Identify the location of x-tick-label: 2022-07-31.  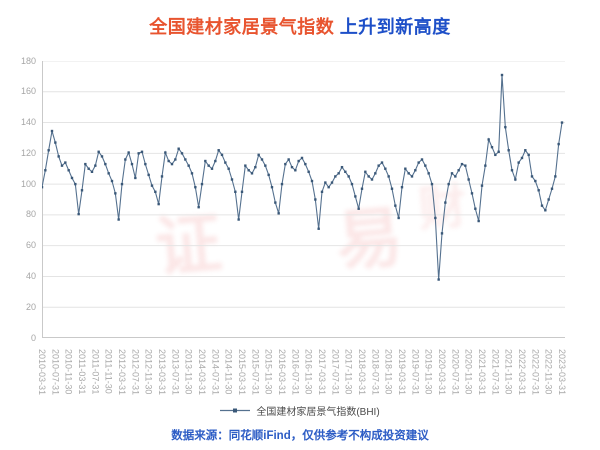
(535, 372).